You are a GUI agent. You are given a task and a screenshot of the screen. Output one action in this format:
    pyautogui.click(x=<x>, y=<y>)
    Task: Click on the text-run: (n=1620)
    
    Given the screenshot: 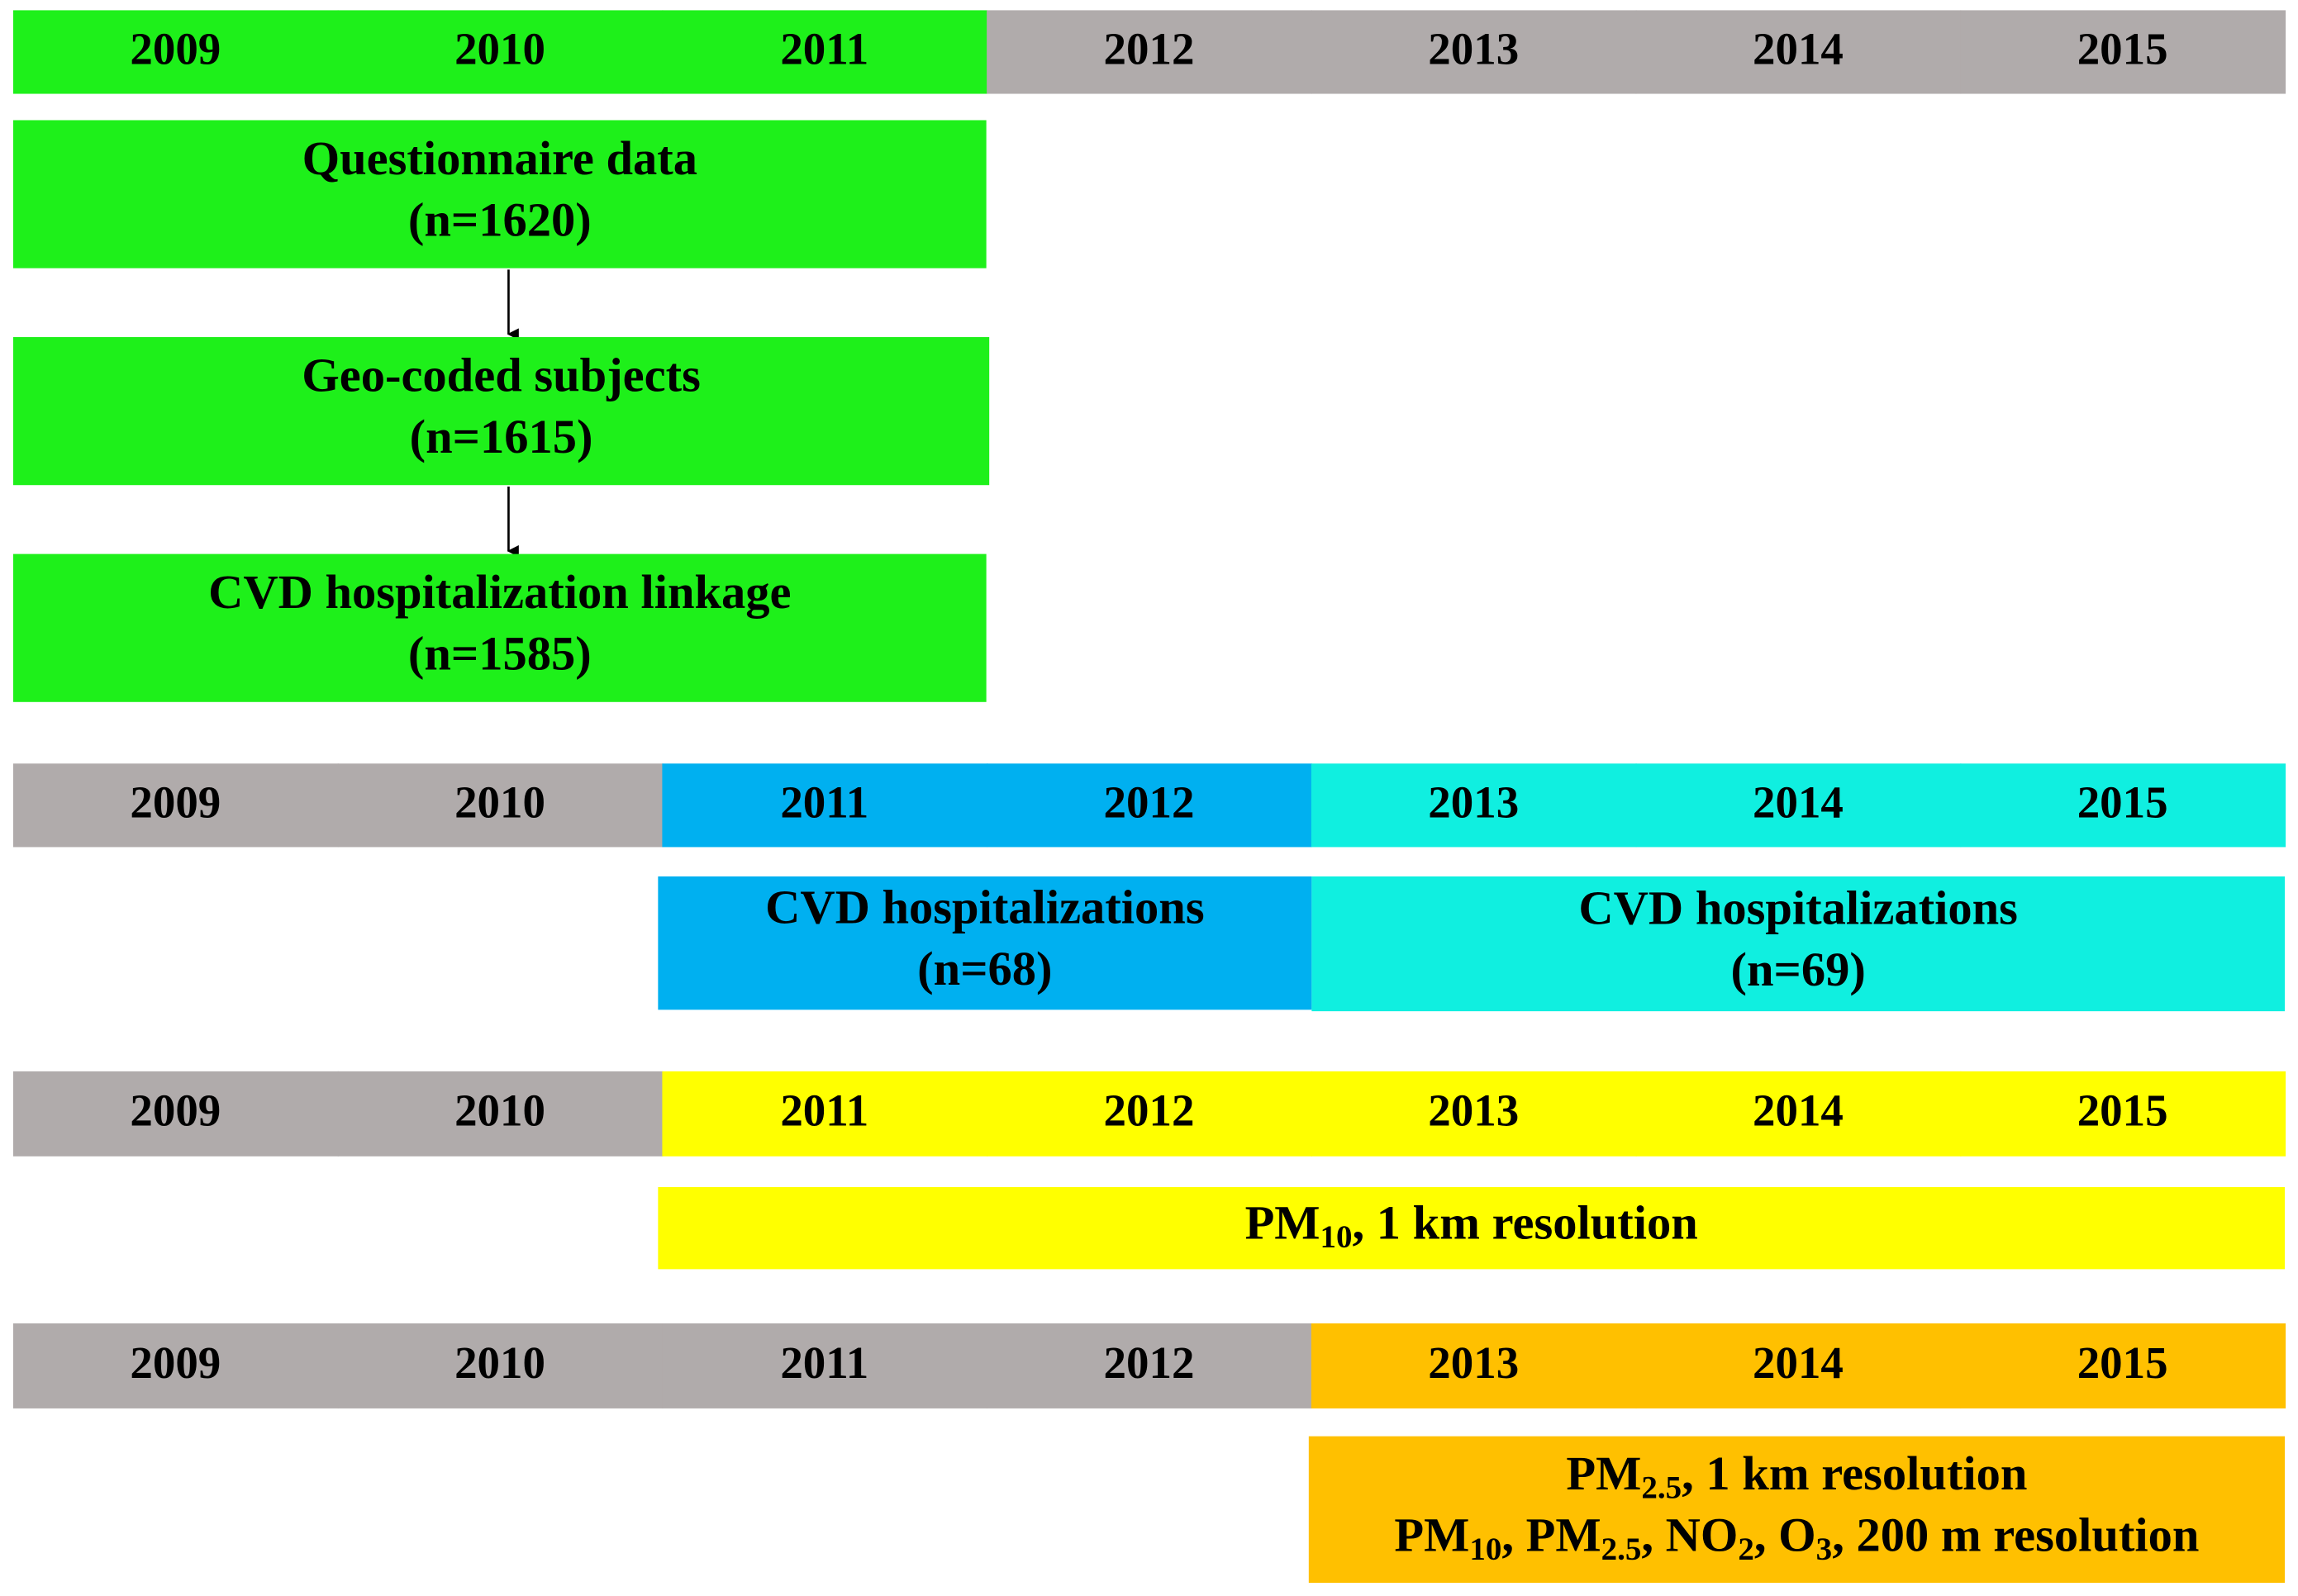 What is the action you would take?
    pyautogui.click(x=500, y=220)
    